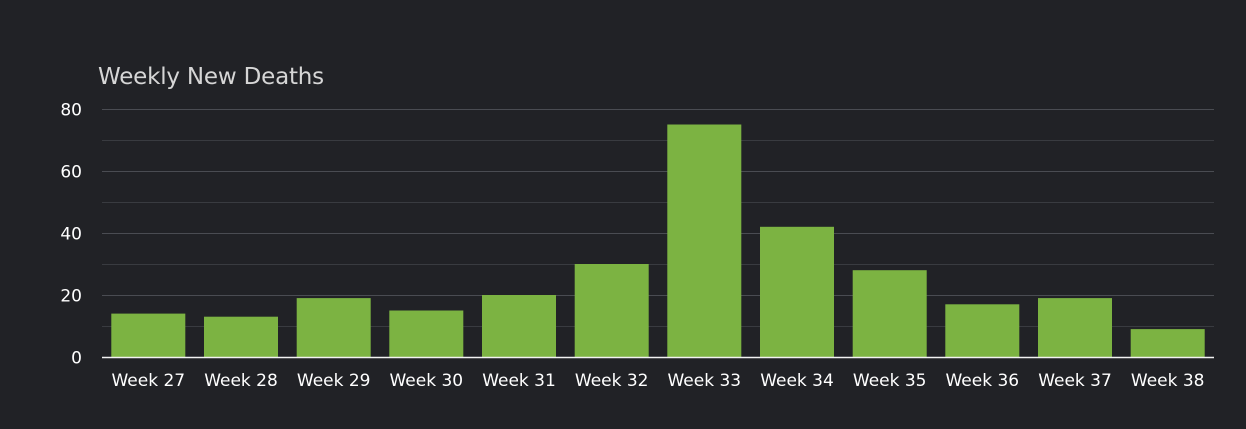 Image resolution: width=1246 pixels, height=429 pixels. I want to click on x-tick-label: Week 35, so click(890, 381).